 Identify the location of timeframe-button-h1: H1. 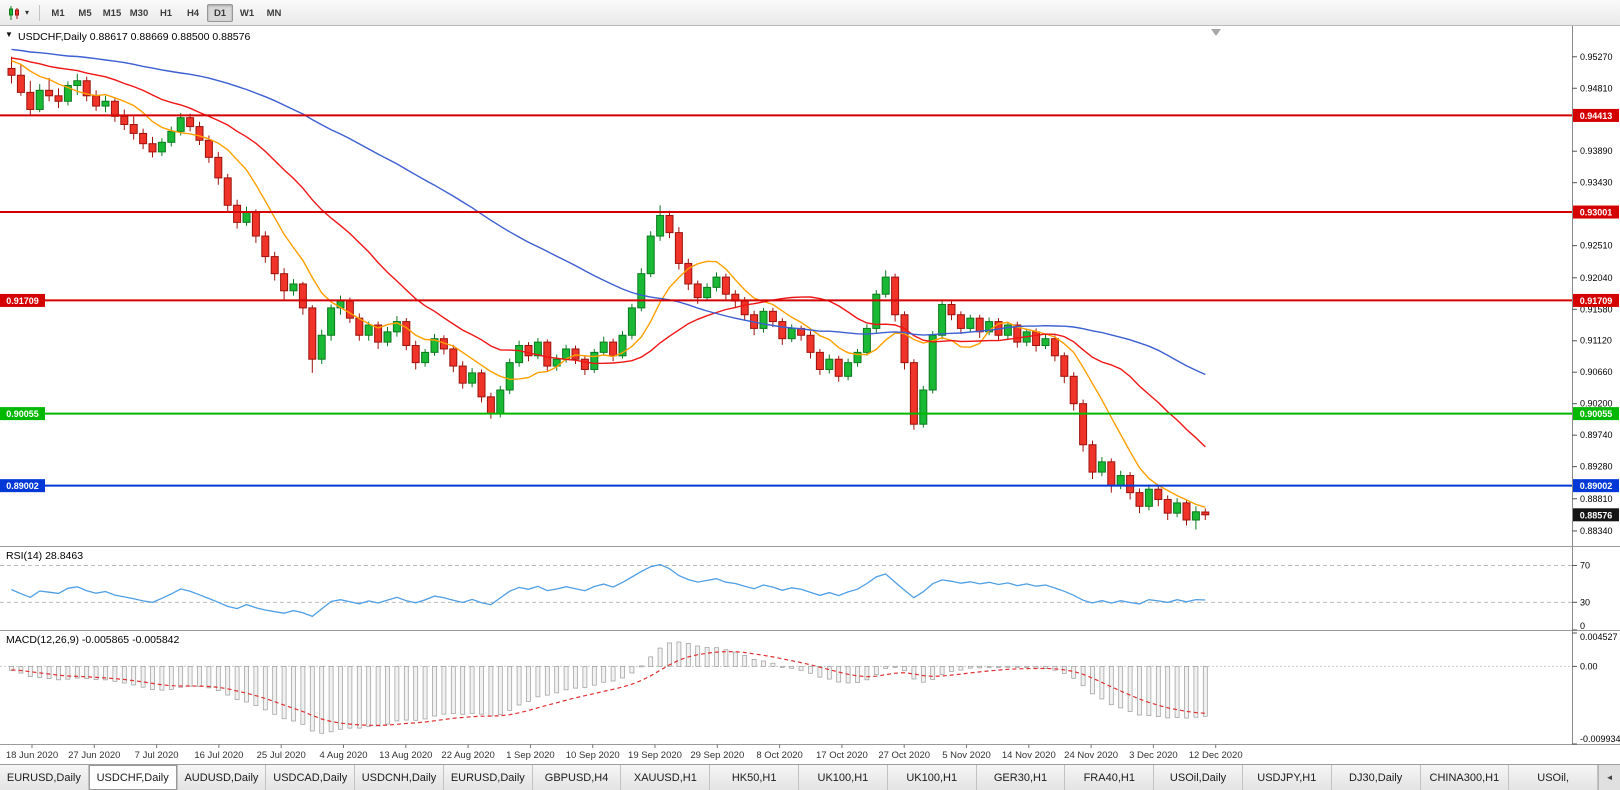
(166, 13).